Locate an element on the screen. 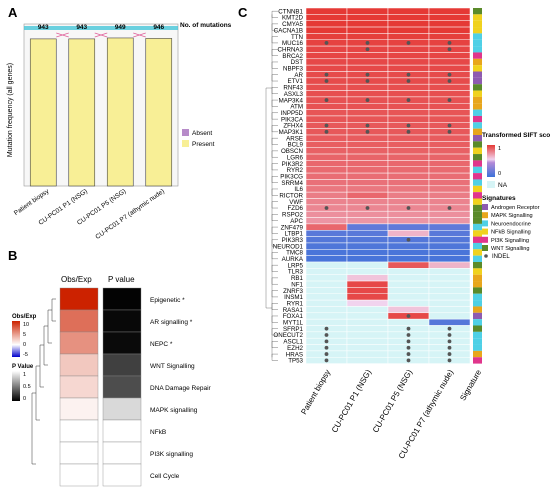  panel-c-gene-label: FZD6 is located at coordinates (296, 208).